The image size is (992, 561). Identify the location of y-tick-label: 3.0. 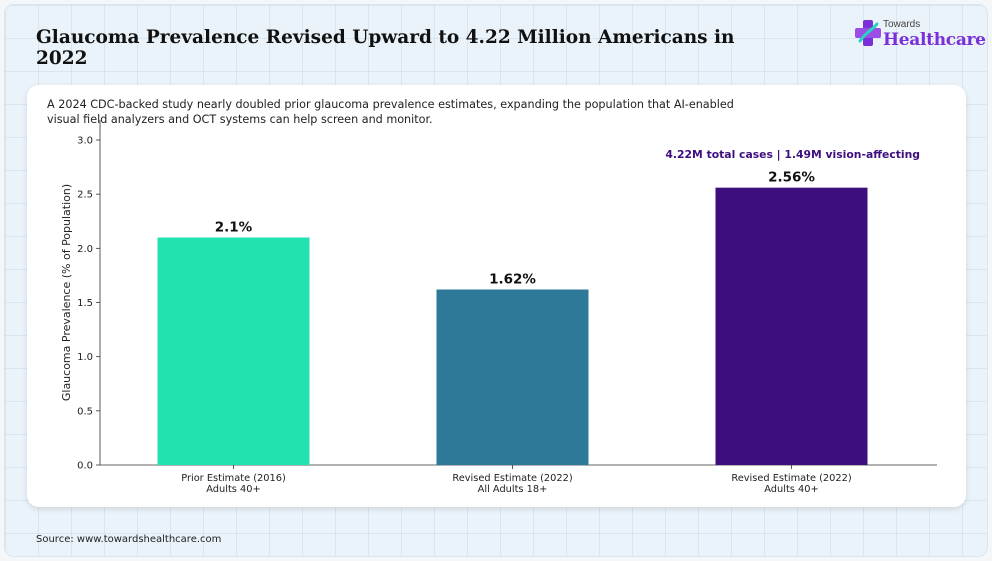
(85, 141).